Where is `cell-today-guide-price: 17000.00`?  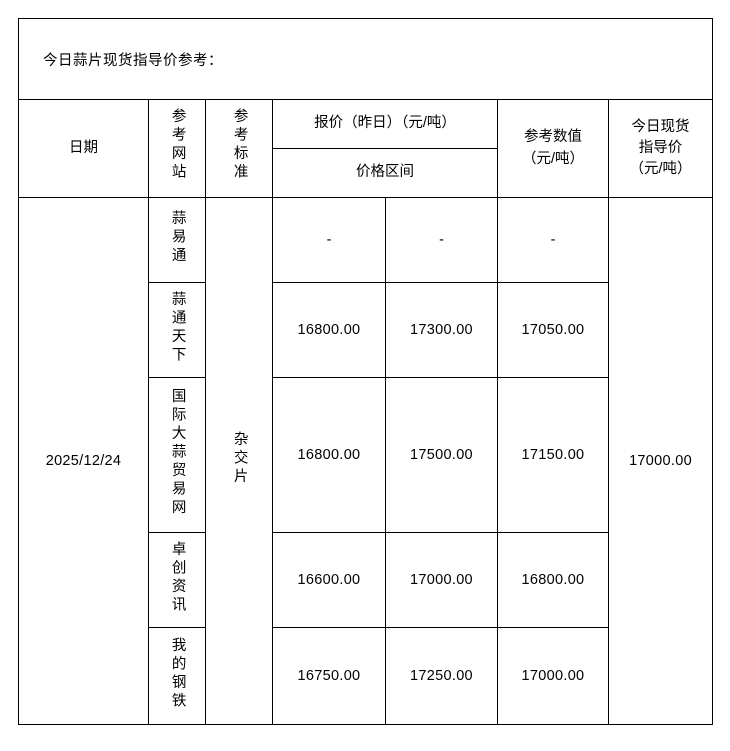
cell-today-guide-price: 17000.00 is located at coordinates (660, 461).